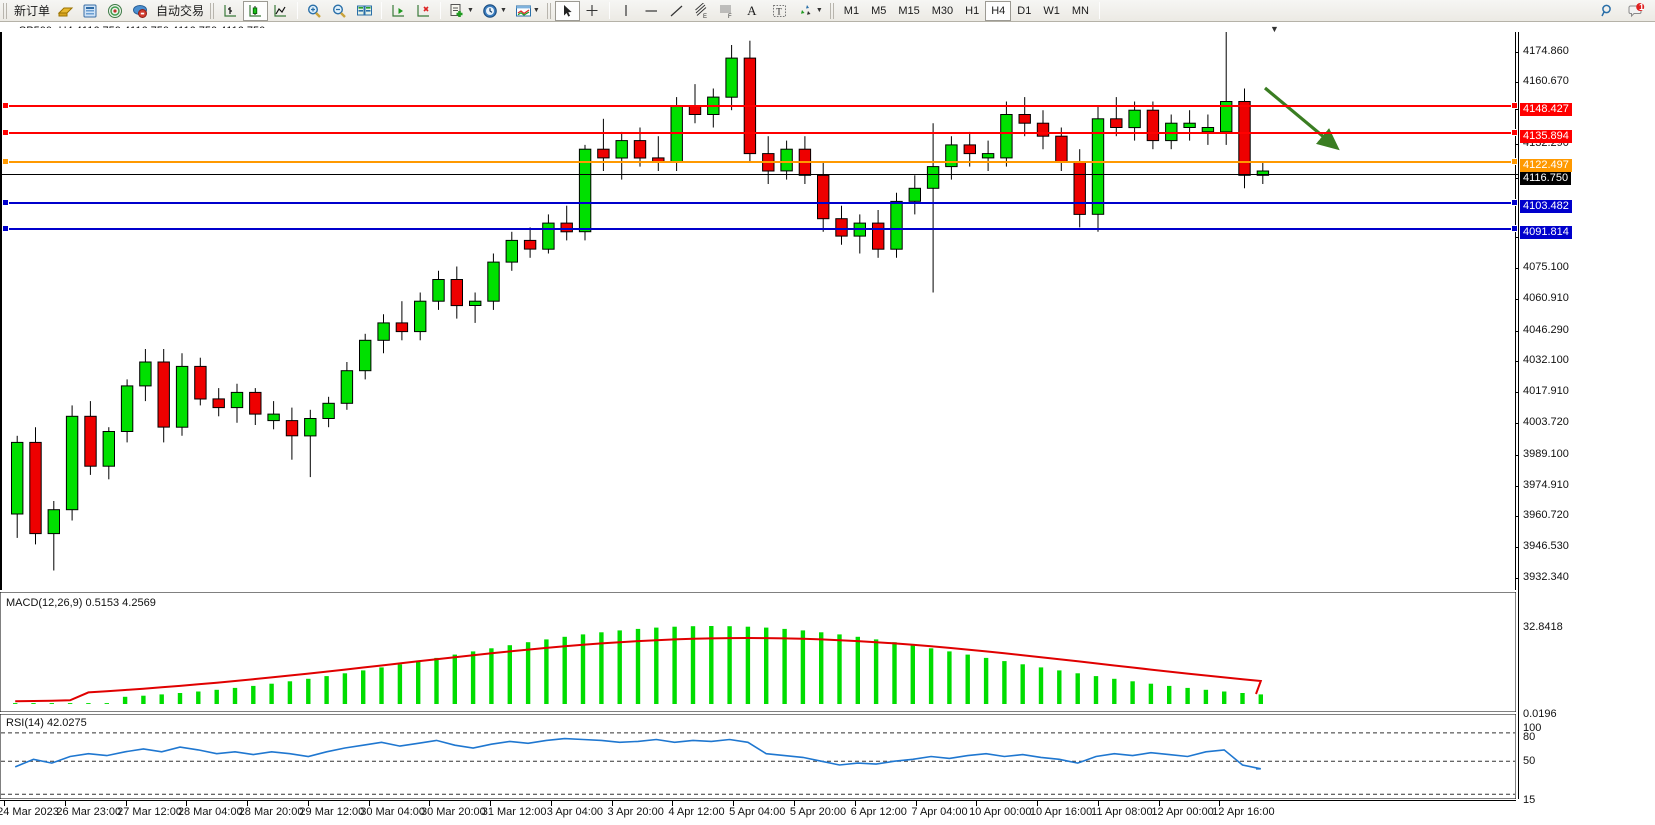 The height and width of the screenshot is (825, 1655). I want to click on trendline-button, so click(676, 11).